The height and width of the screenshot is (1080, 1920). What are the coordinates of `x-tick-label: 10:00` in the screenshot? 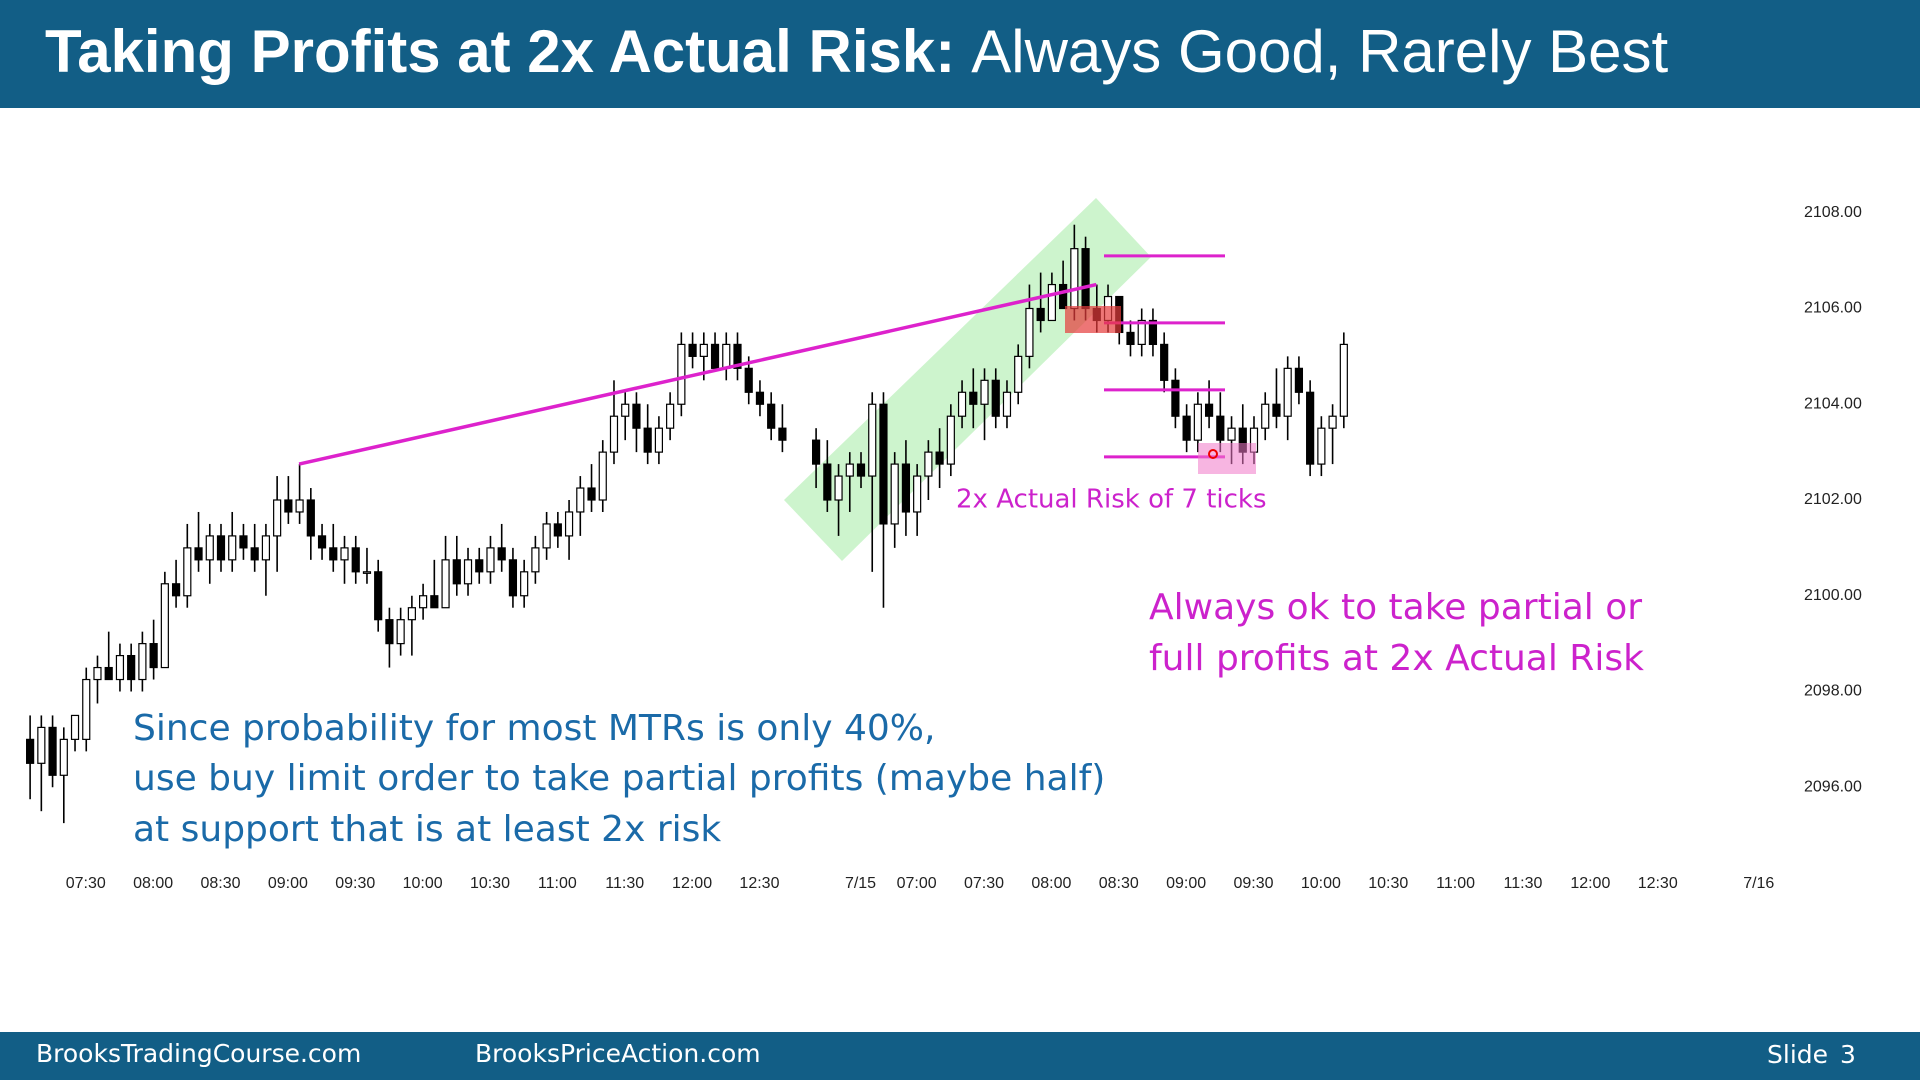 It's located at (1321, 883).